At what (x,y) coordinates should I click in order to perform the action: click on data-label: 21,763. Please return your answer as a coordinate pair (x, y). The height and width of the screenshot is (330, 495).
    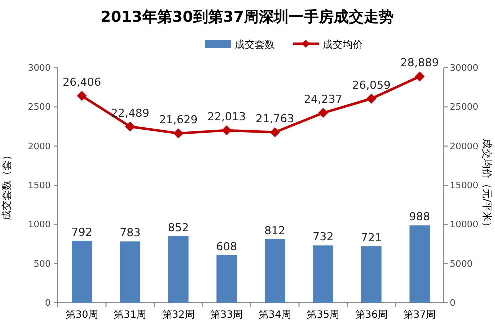
    Looking at the image, I should click on (275, 119).